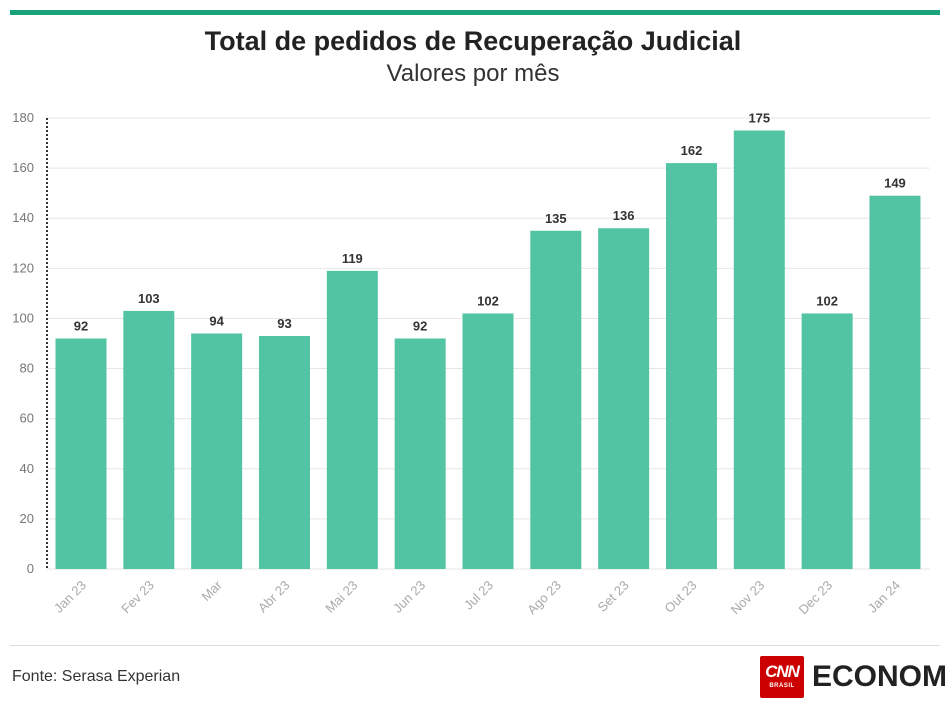  I want to click on cnn-logo-sub: BRASIL, so click(782, 686).